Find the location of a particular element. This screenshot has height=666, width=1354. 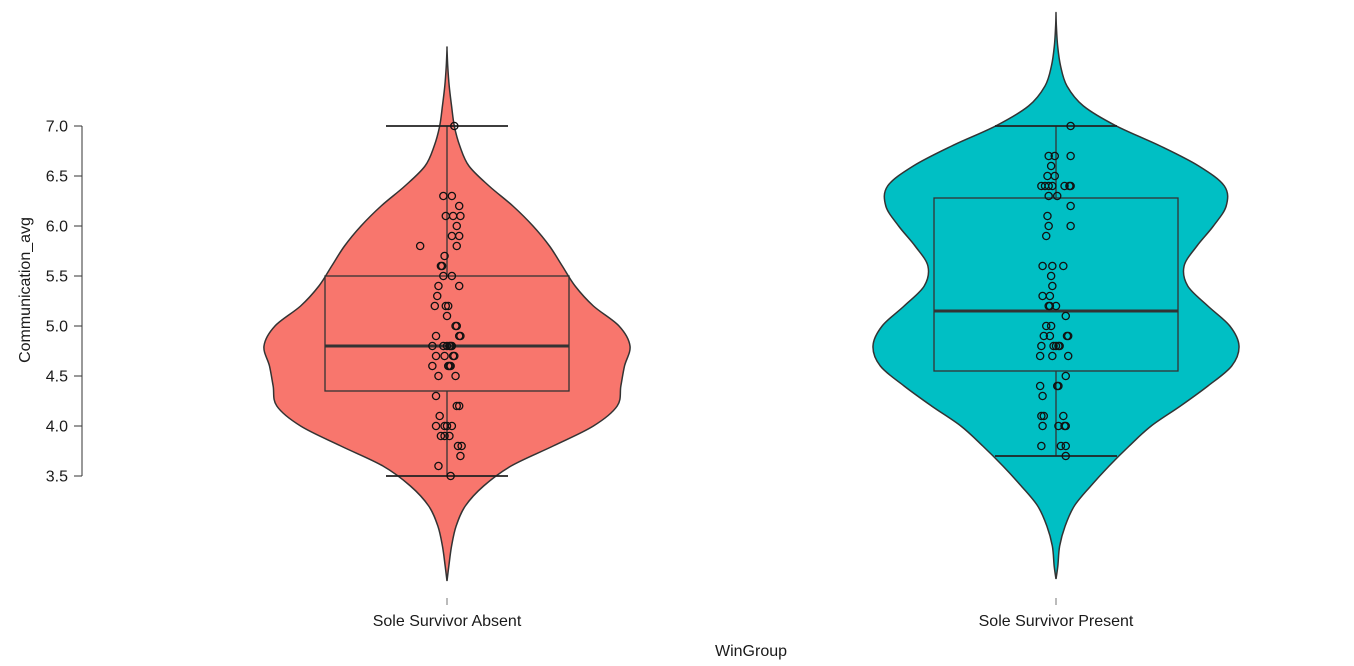

y-tick-label: 5.0 is located at coordinates (57, 327).